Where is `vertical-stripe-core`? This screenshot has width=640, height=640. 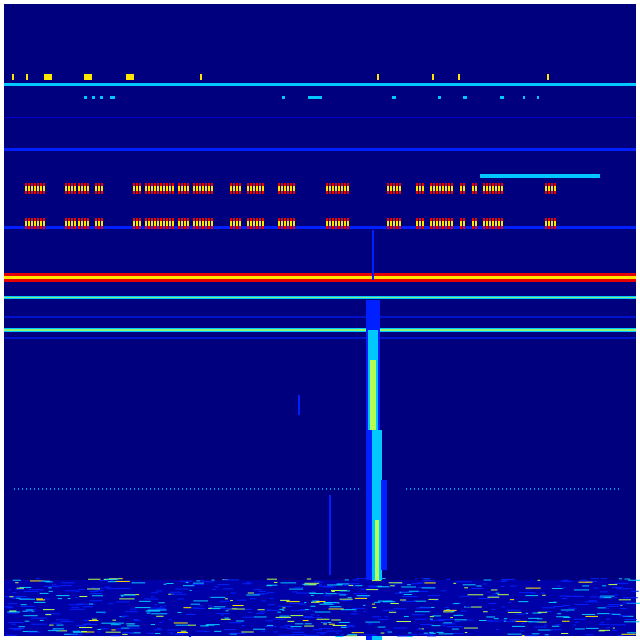
vertical-stripe-core is located at coordinates (373, 395).